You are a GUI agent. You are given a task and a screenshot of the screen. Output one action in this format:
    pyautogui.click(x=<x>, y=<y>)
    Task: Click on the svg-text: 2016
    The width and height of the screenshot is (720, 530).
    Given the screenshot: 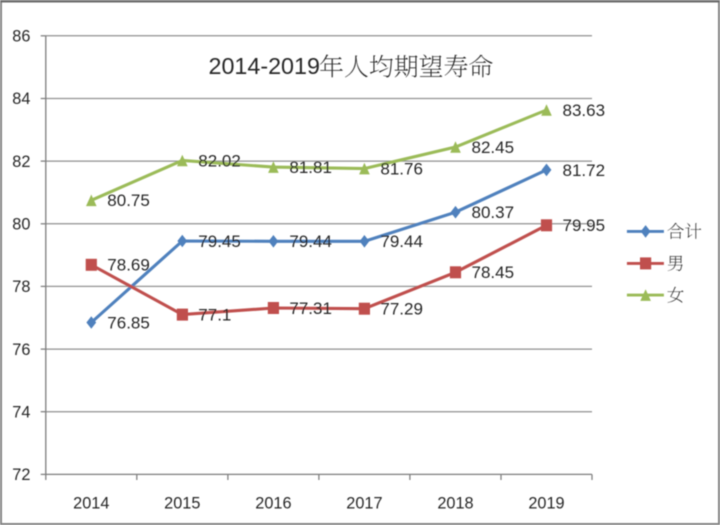 What is the action you would take?
    pyautogui.click(x=273, y=504)
    